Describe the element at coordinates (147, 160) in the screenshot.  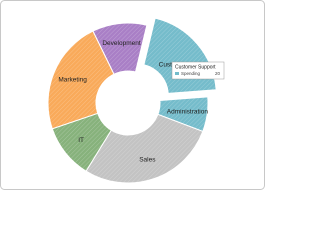
I see `slice-label: Sales` at that location.